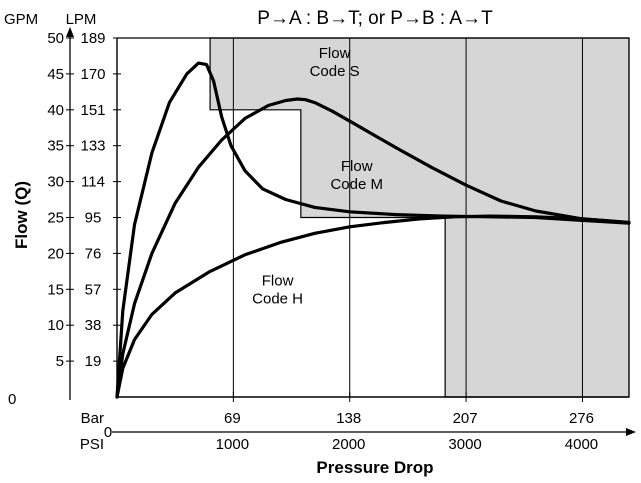 This screenshot has height=483, width=641. Describe the element at coordinates (92, 74) in the screenshot. I see `y-tick-lpm: 170` at that location.